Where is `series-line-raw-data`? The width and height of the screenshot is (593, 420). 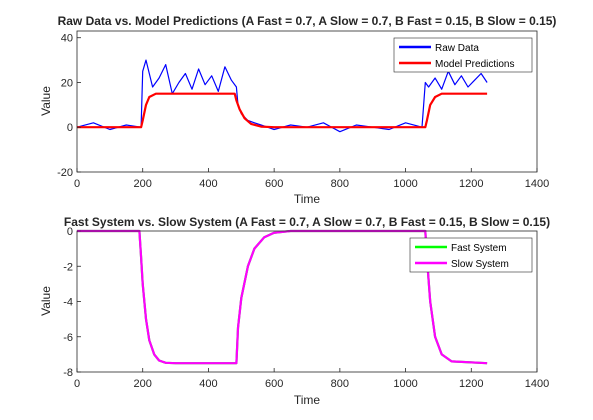
series-line-raw-data is located at coordinates (282, 96).